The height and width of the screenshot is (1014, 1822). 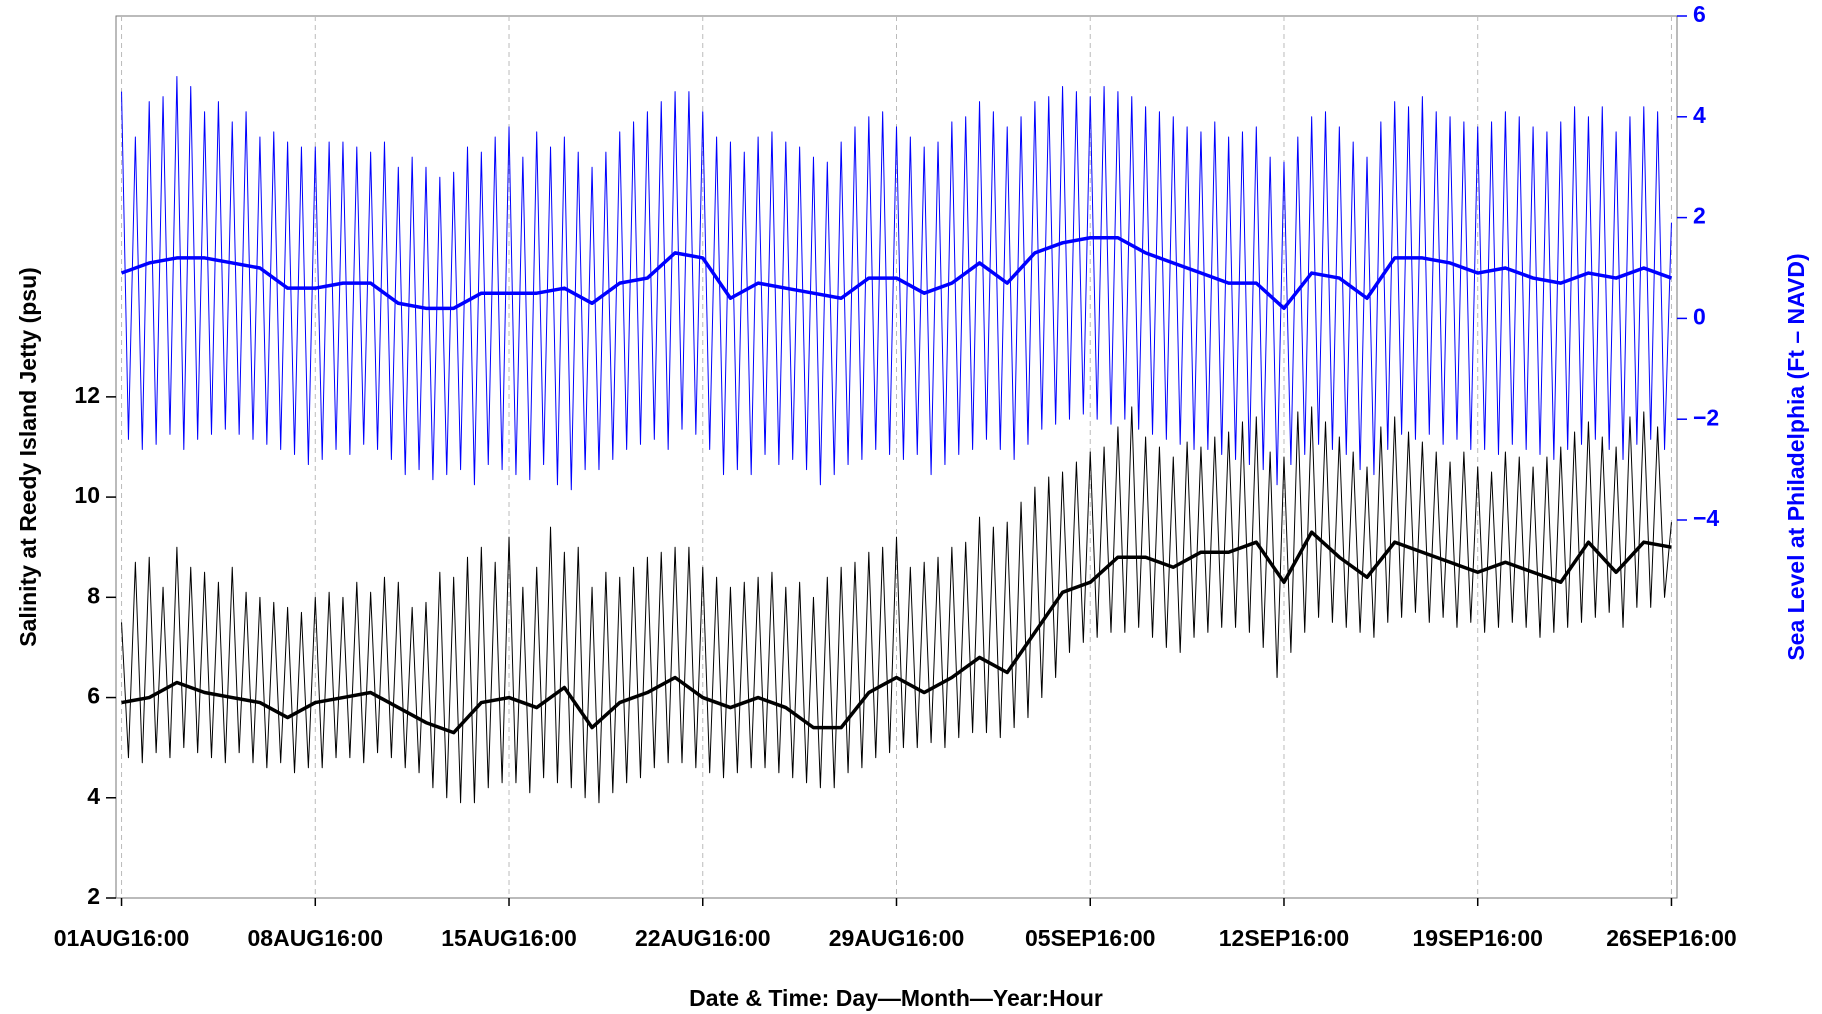 What do you see at coordinates (87, 395) in the screenshot?
I see `y-tick-label: 12` at bounding box center [87, 395].